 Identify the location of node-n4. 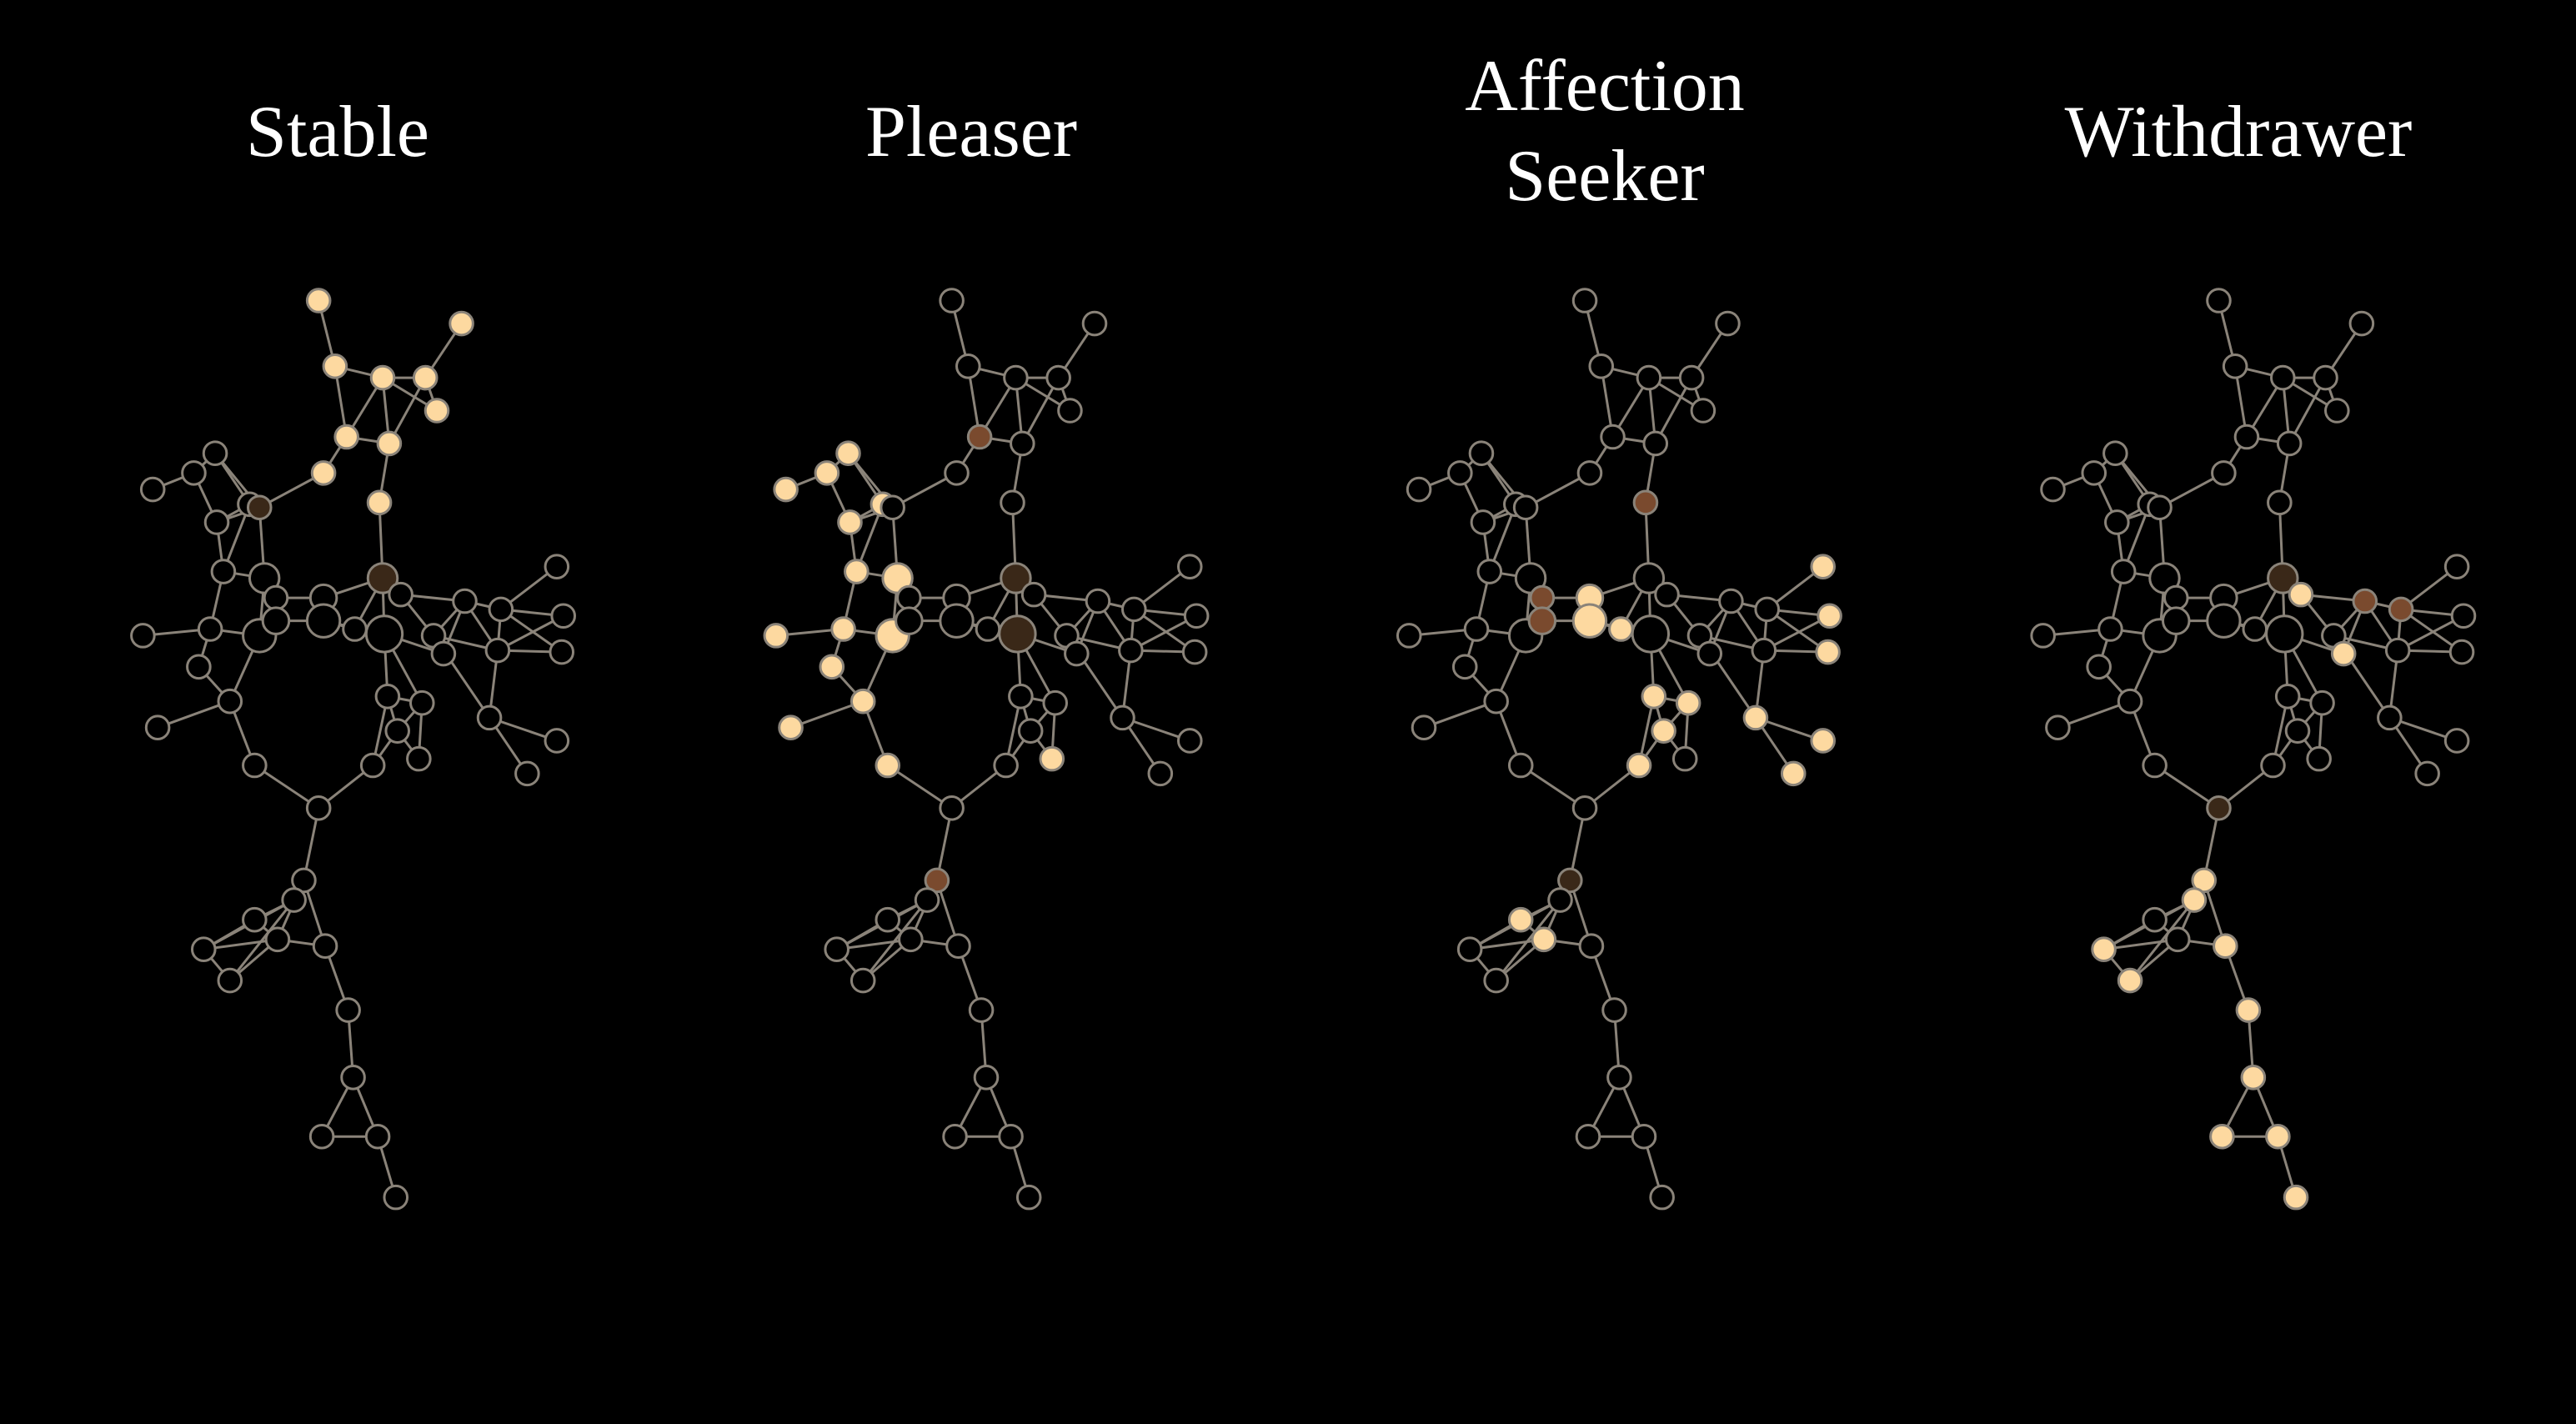
(850, 522).